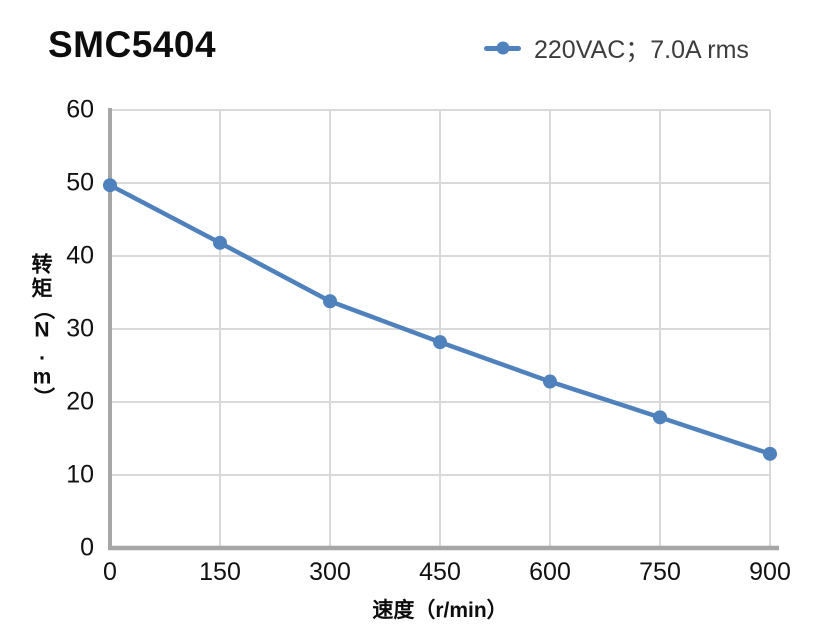  What do you see at coordinates (660, 572) in the screenshot?
I see `x-tick-label: 750` at bounding box center [660, 572].